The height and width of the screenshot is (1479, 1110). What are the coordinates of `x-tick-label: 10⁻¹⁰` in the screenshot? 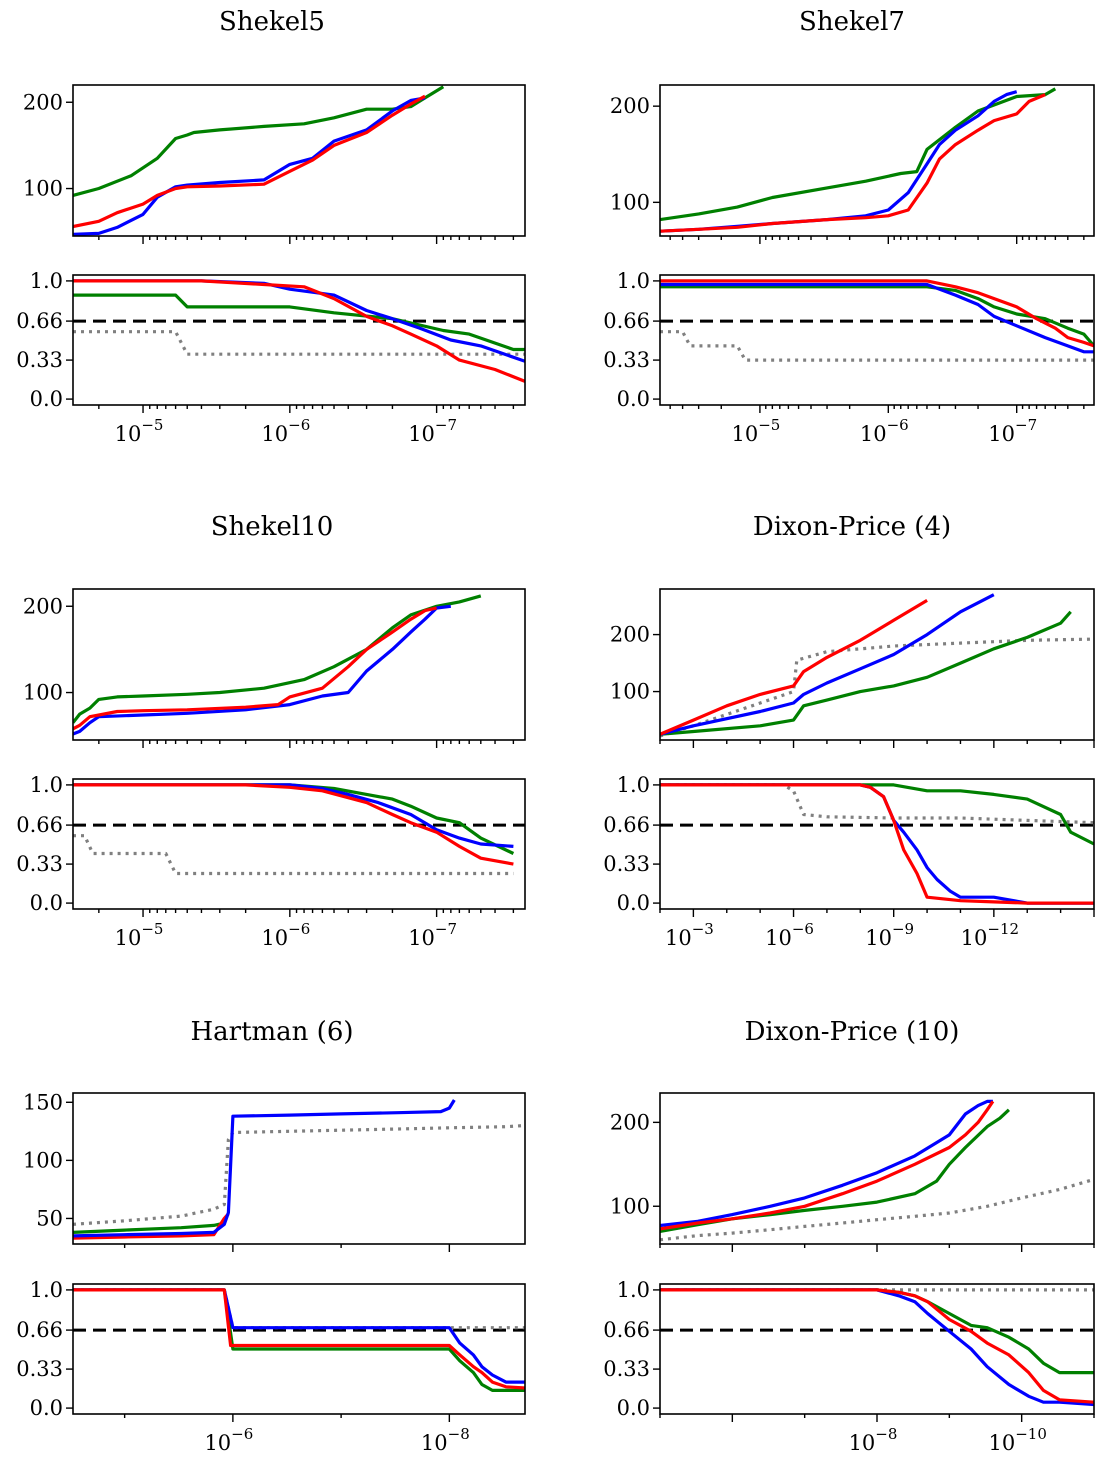 It's located at (1017, 1440).